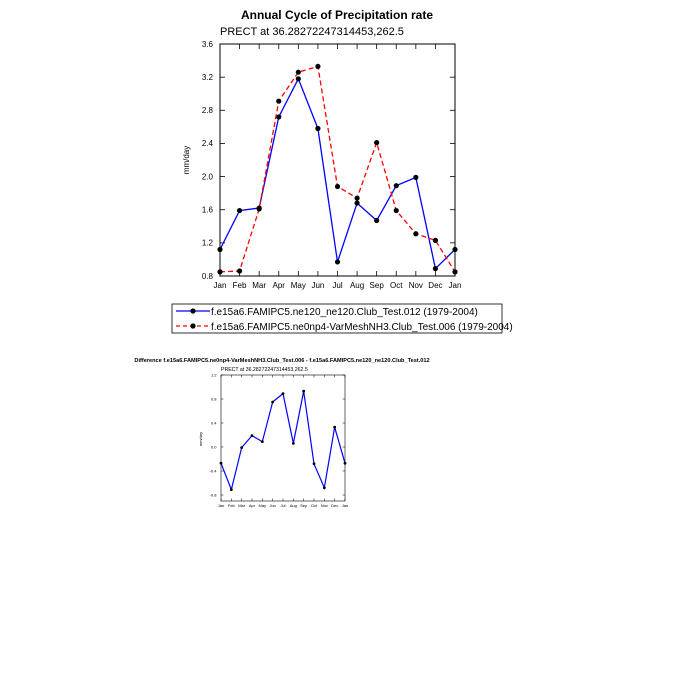  What do you see at coordinates (337, 15) in the screenshot?
I see `main-chart-title: Annual Cycle of Precipitation rate` at bounding box center [337, 15].